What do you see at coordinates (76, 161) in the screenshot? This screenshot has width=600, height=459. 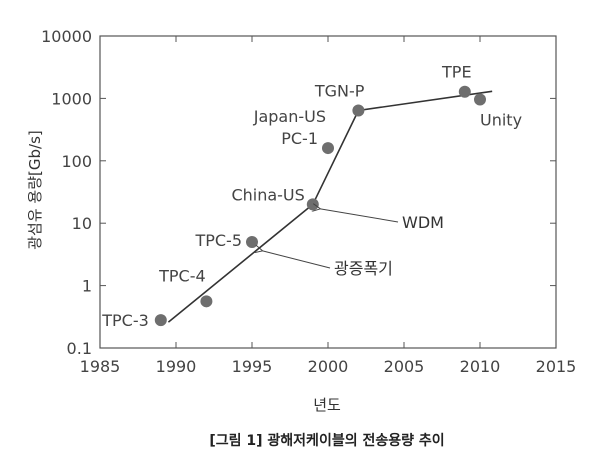 I see `y-tick-label: 100` at bounding box center [76, 161].